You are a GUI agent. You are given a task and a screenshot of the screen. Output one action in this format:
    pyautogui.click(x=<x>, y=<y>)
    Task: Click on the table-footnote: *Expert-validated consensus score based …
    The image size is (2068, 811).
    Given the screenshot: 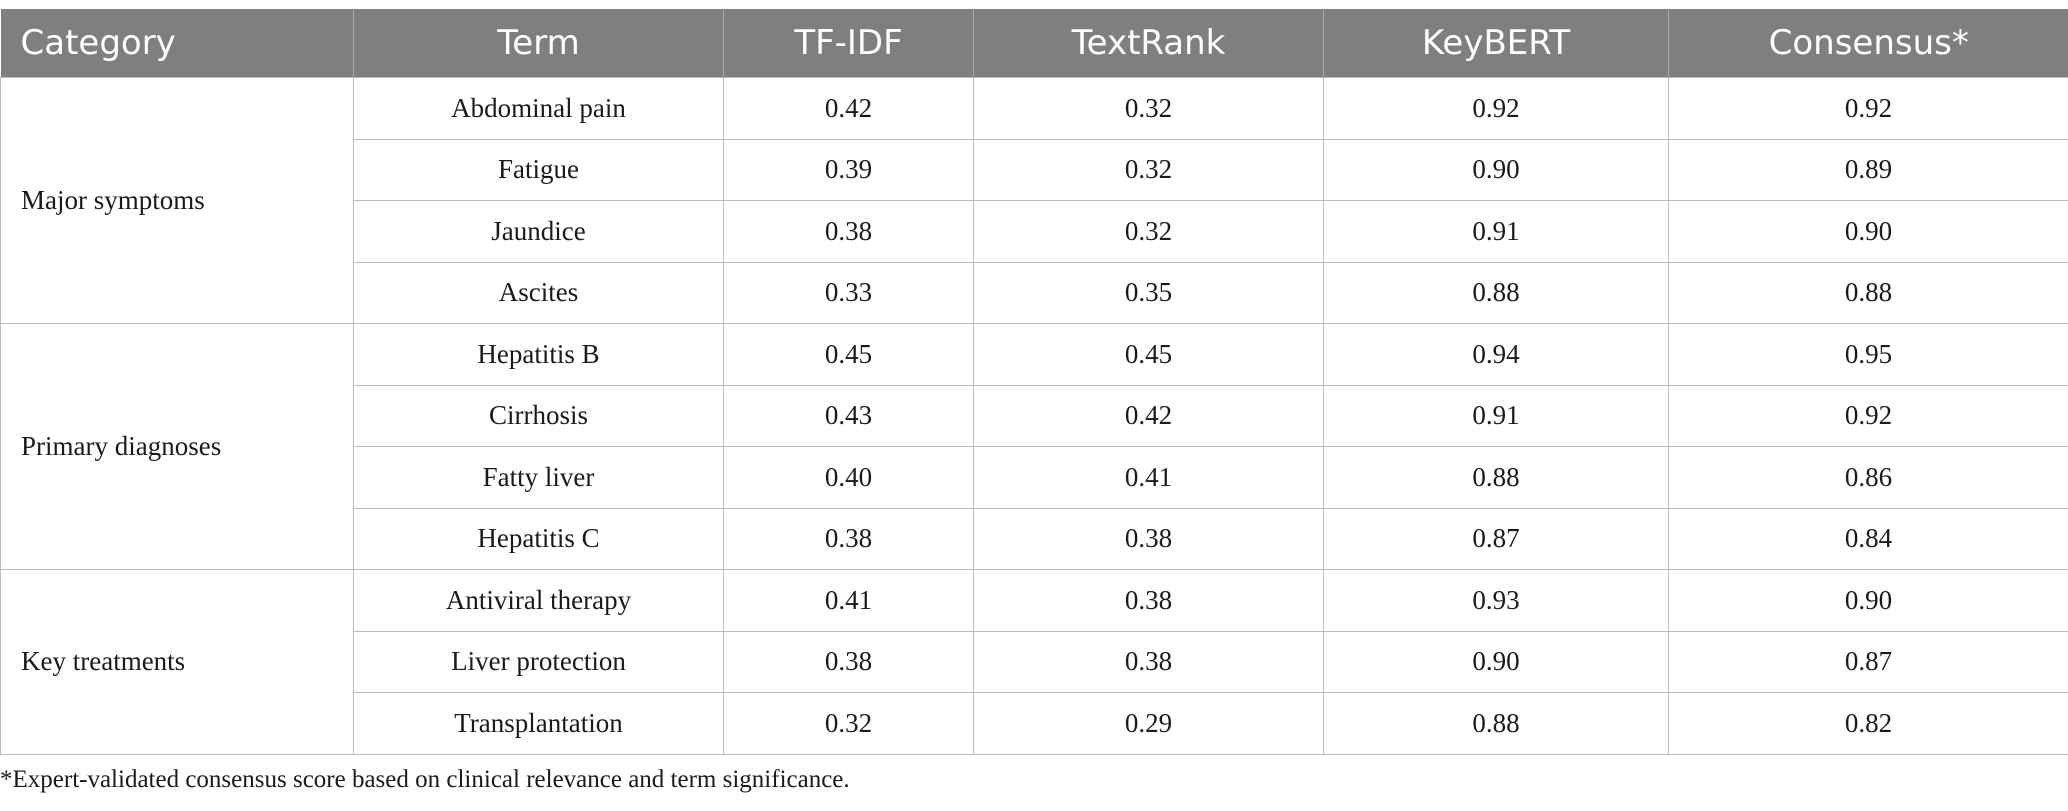 What is the action you would take?
    pyautogui.click(x=425, y=779)
    